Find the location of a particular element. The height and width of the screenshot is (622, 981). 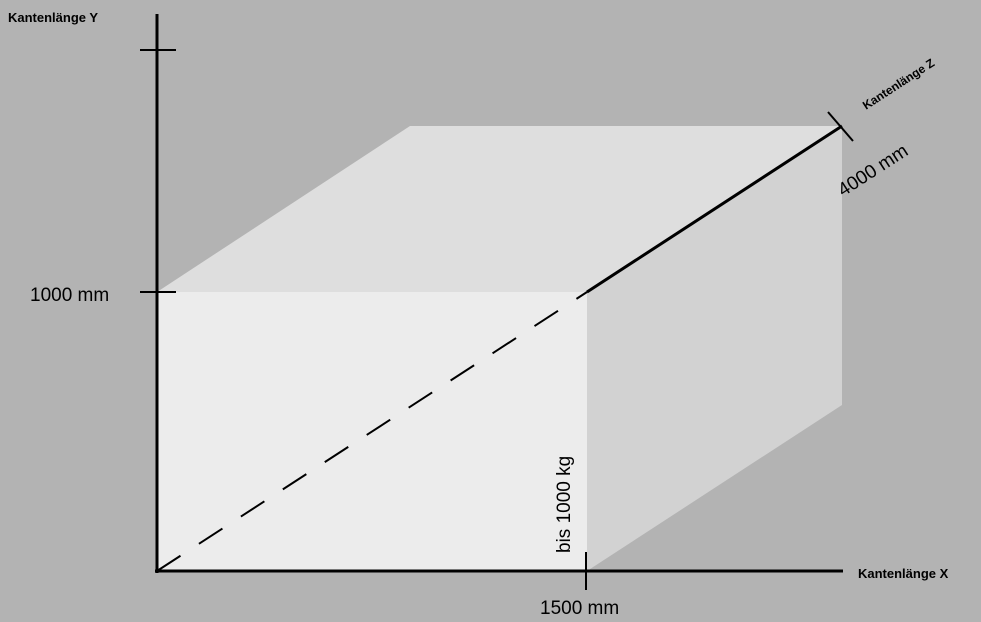

load-capacity-label: bis 1000 kg is located at coordinates (564, 504).